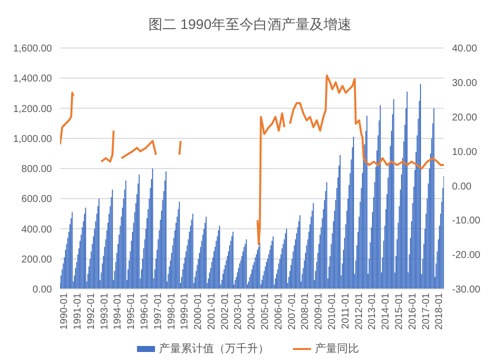 This screenshot has width=500, height=362. Describe the element at coordinates (185, 311) in the screenshot. I see `x-tick-label: 1999-01` at that location.